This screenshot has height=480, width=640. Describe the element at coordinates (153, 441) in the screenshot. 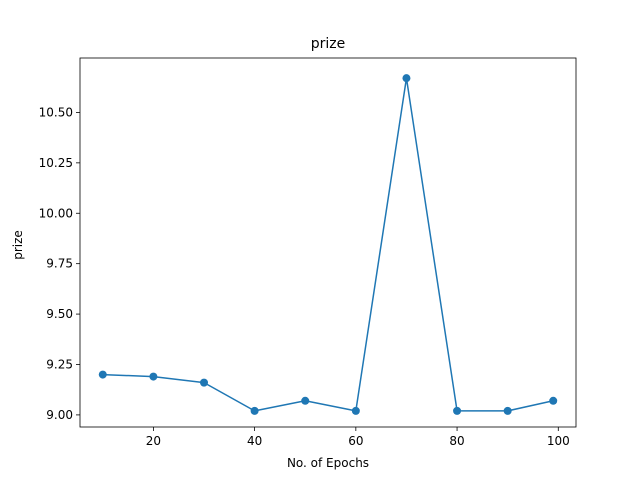

I see `x-tick-label: 20` at that location.